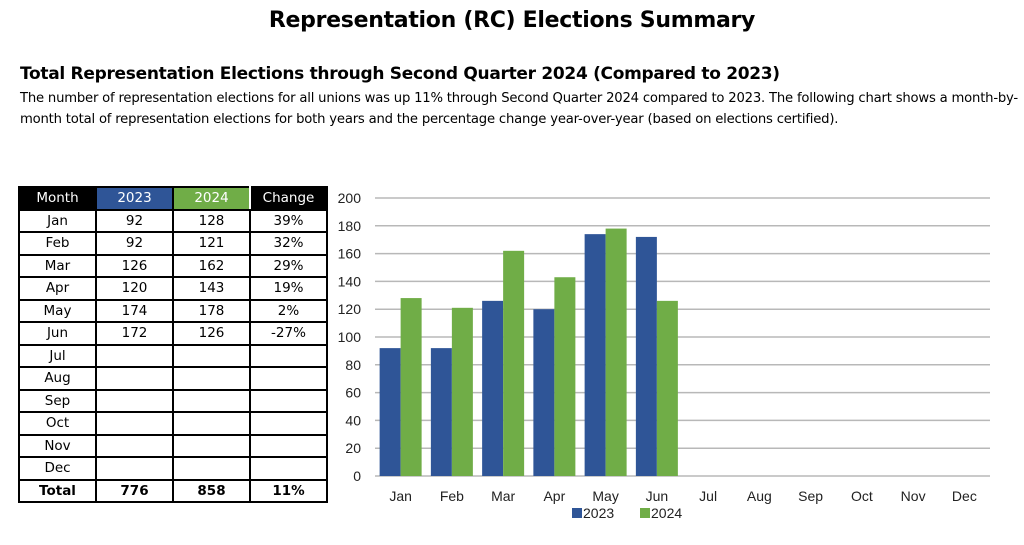 Image resolution: width=1024 pixels, height=545 pixels. What do you see at coordinates (57, 310) in the screenshot?
I see `cell-month: May` at bounding box center [57, 310].